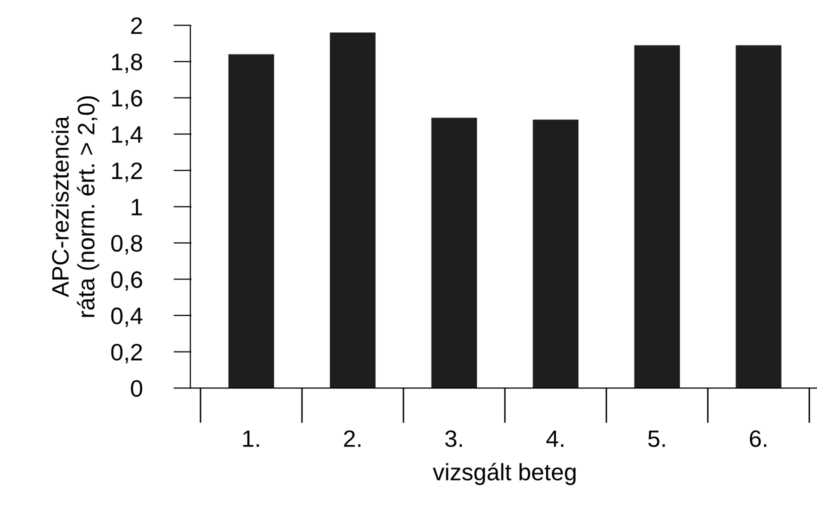 This screenshot has height=516, width=817. What do you see at coordinates (126, 281) in the screenshot?
I see `y-tick-label: 0,6` at bounding box center [126, 281].